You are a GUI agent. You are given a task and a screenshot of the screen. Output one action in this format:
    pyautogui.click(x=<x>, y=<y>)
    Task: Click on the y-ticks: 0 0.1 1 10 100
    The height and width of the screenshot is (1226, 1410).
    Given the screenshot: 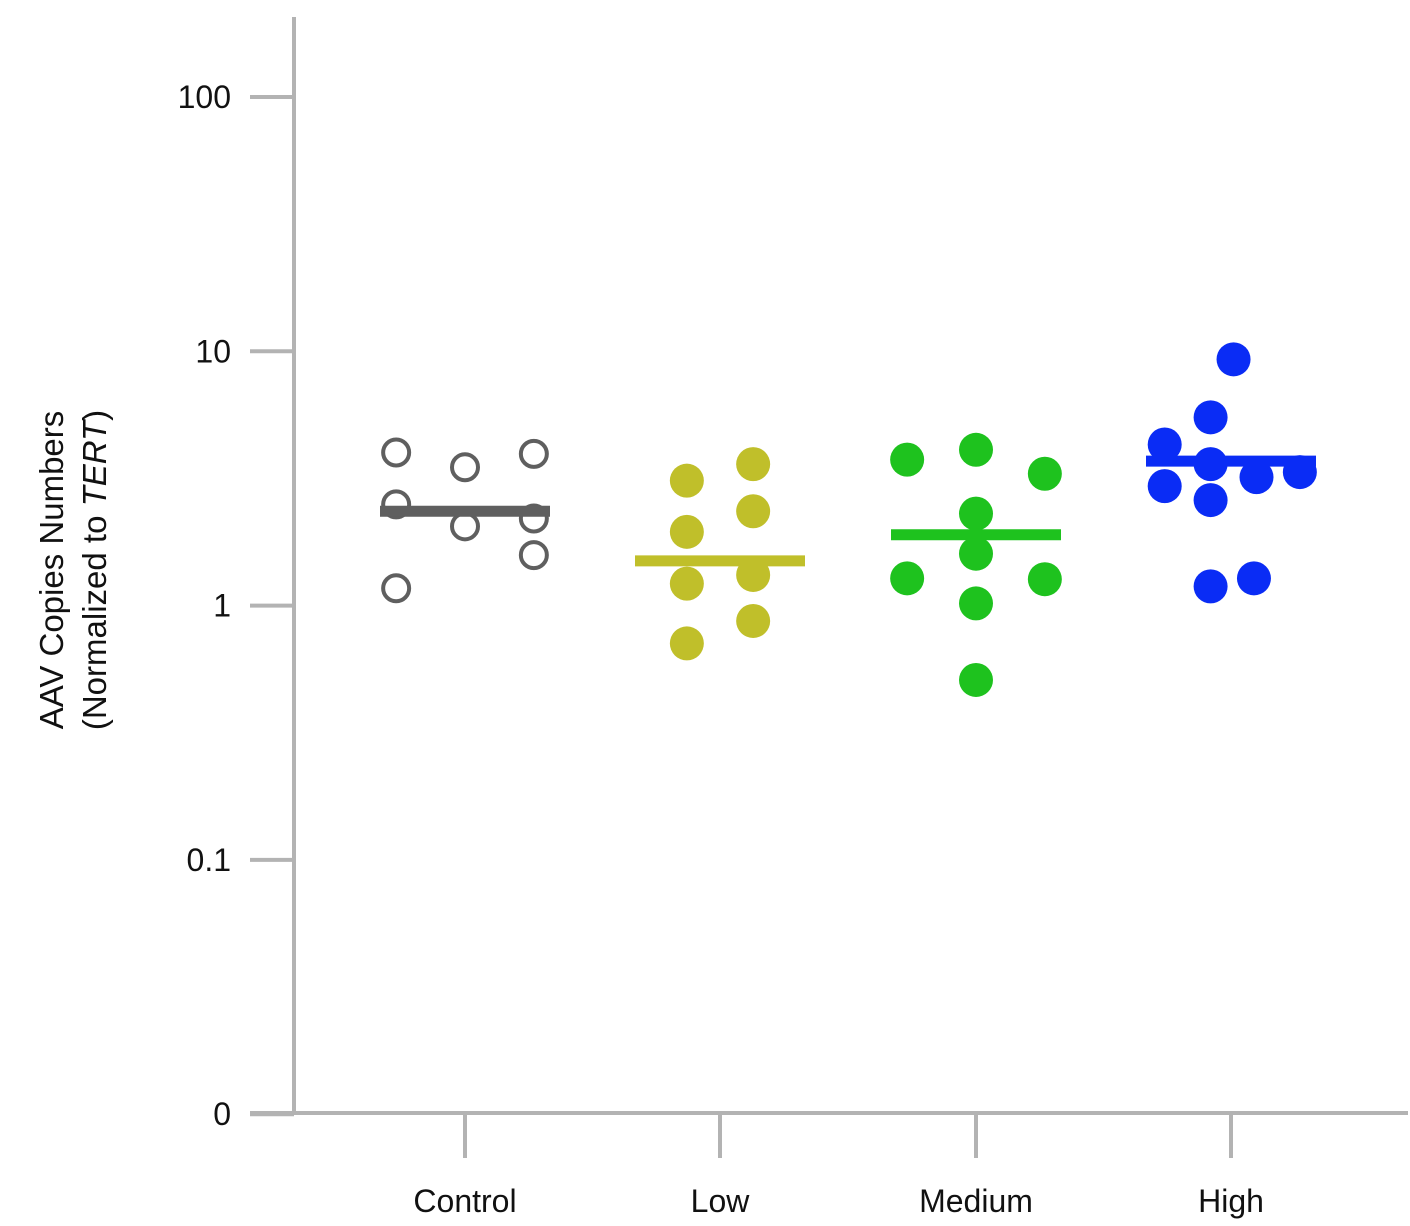 What is the action you would take?
    pyautogui.click(x=236, y=605)
    